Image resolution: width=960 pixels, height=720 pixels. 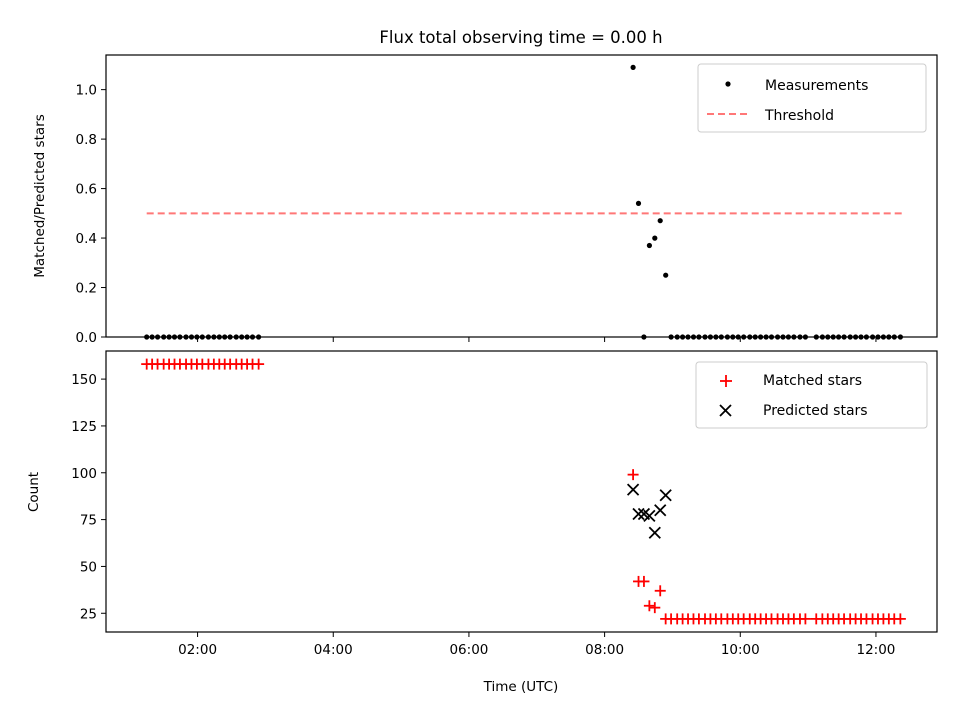 What do you see at coordinates (86, 289) in the screenshot?
I see `top-y-tick-label: 0.2` at bounding box center [86, 289].